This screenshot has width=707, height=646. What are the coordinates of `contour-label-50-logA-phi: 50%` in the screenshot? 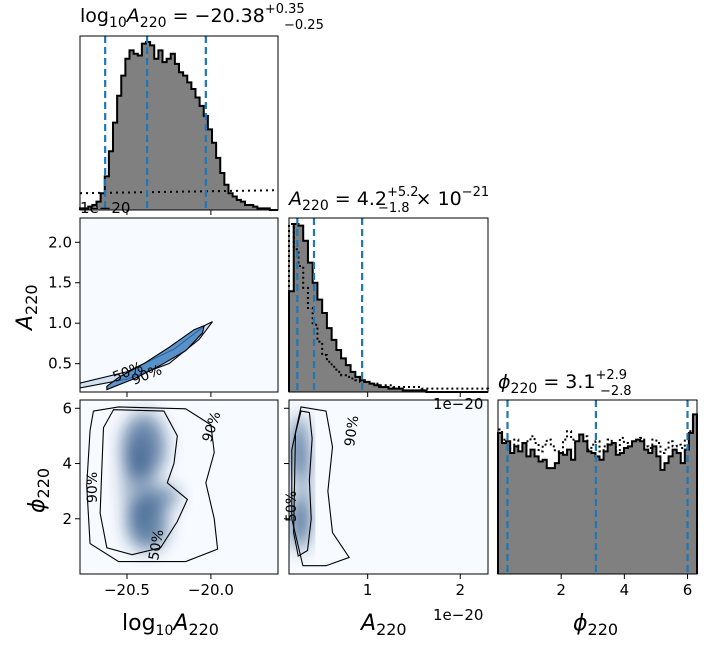 It's located at (156, 544).